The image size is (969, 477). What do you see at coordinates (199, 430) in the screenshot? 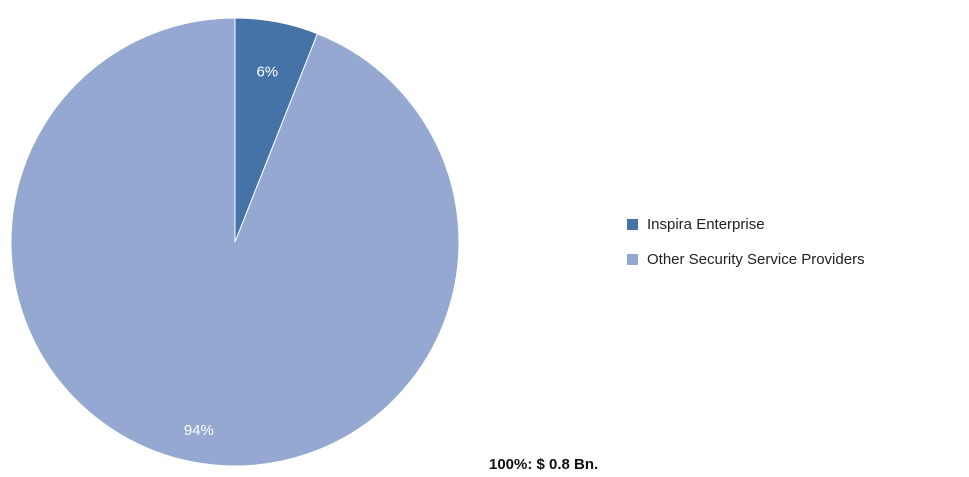
I see `data-label-other-security-service-providers: 94%` at bounding box center [199, 430].